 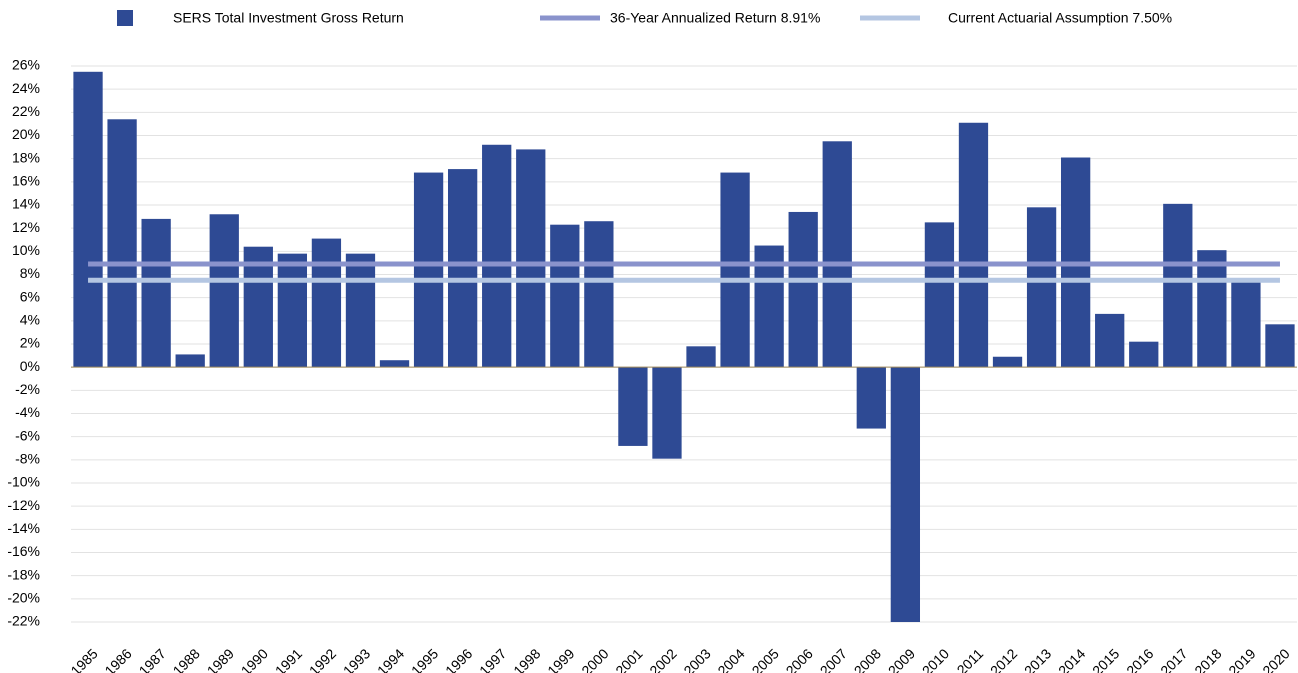 I want to click on y-tick-label: -16%, so click(x=23, y=551).